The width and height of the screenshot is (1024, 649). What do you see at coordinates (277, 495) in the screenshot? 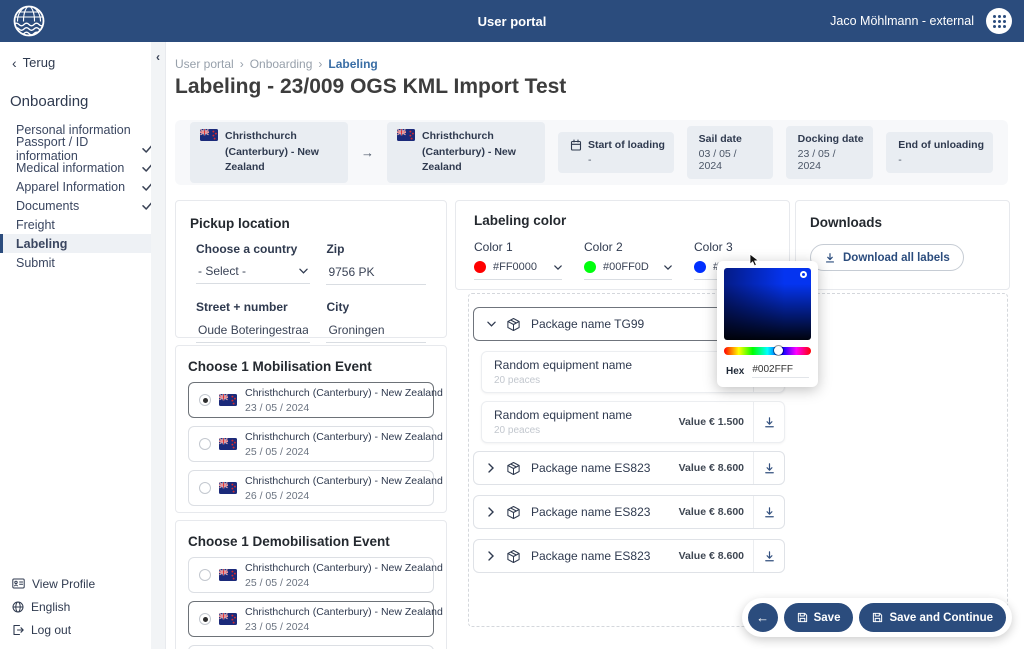
I see `event-date: 26 / 05 / 2024` at bounding box center [277, 495].